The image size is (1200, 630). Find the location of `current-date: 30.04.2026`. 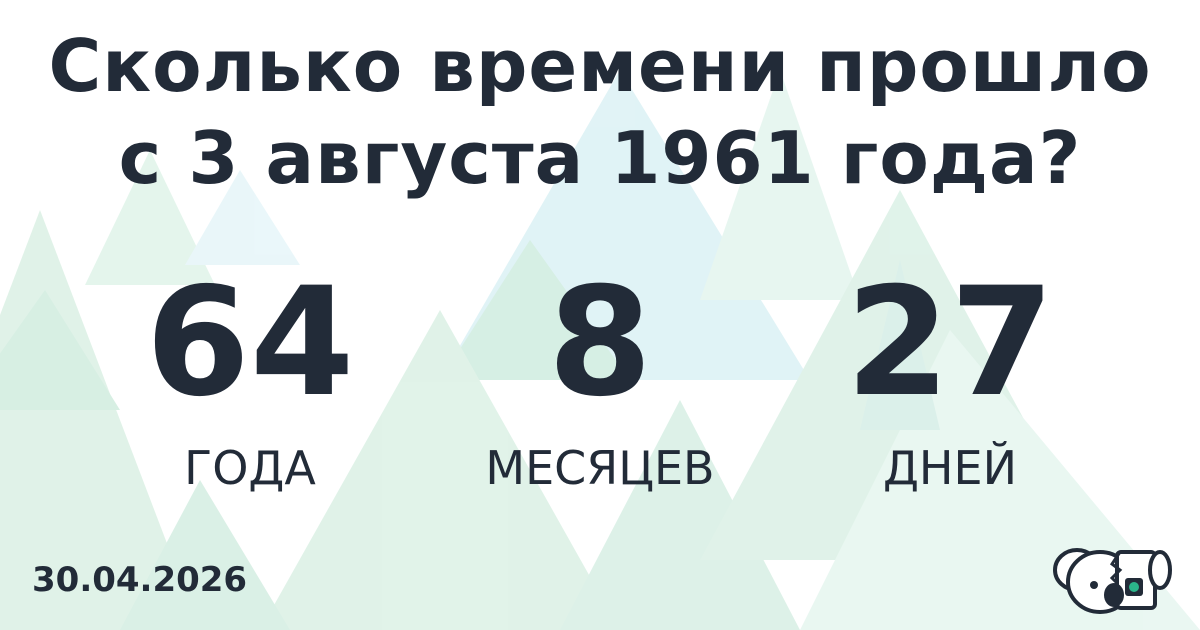

current-date: 30.04.2026 is located at coordinates (140, 580).